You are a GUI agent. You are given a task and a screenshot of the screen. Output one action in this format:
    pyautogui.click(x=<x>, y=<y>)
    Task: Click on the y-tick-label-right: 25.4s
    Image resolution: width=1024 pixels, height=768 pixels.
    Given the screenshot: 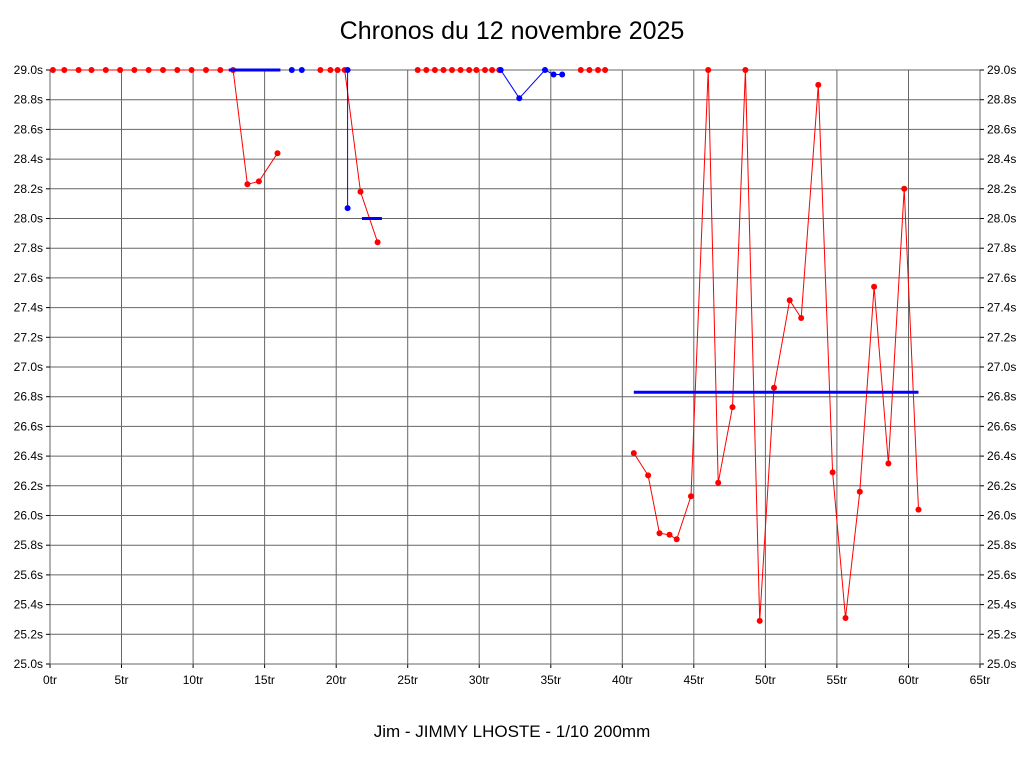 What is the action you would take?
    pyautogui.click(x=1001, y=605)
    